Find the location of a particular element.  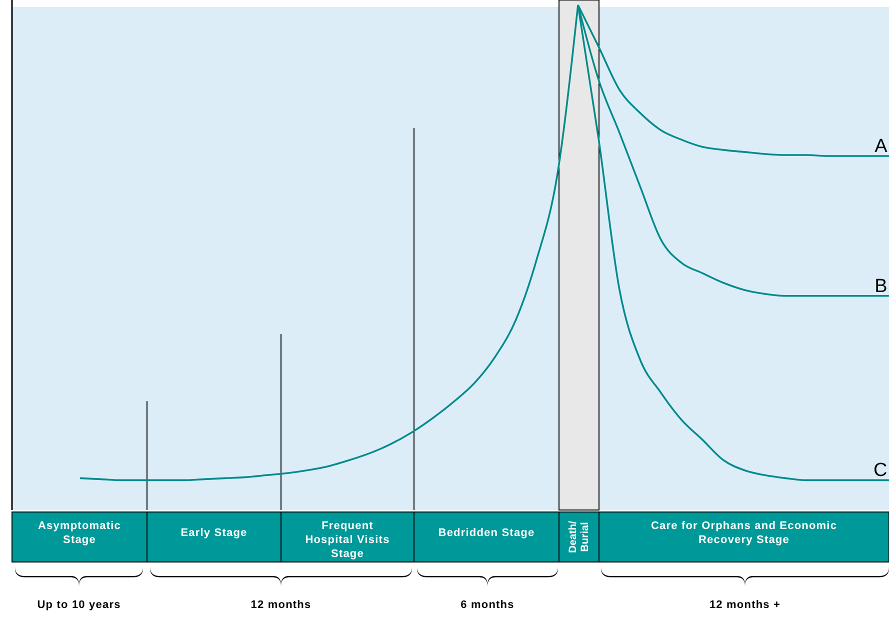

text: Up to 10 years is located at coordinates (79, 605).